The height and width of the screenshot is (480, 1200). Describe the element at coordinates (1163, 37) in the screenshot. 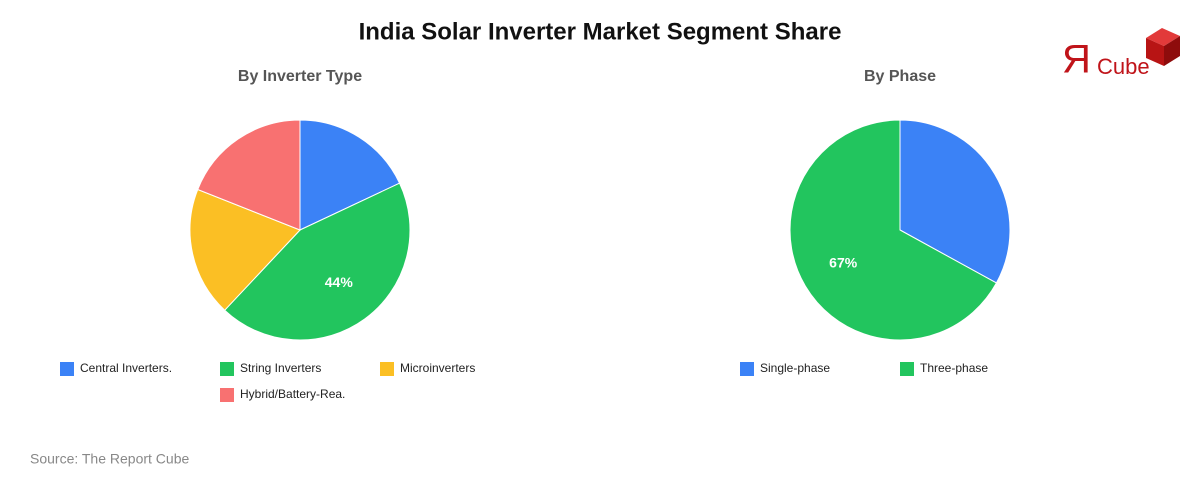

I see `logo-cube-top` at that location.